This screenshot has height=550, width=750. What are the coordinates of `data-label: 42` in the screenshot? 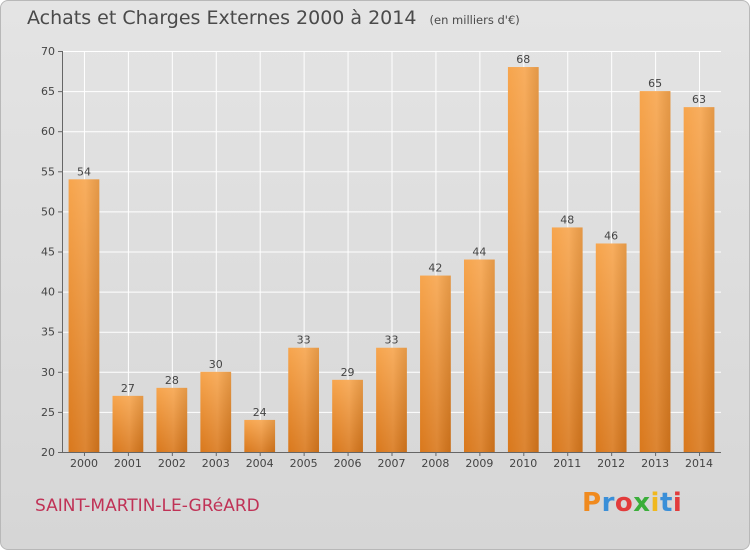 It's located at (435, 268).